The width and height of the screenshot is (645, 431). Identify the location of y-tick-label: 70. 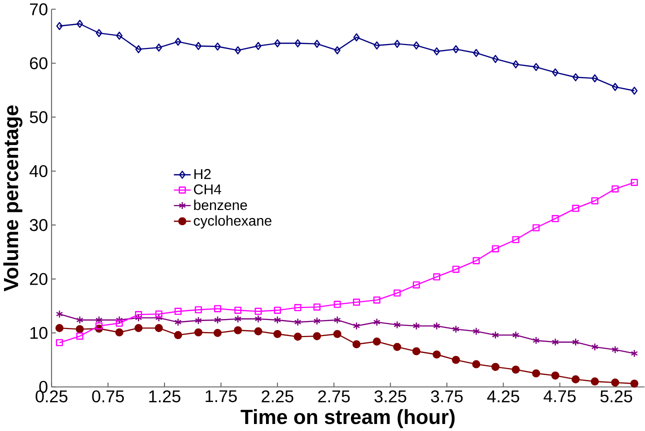
(39, 9).